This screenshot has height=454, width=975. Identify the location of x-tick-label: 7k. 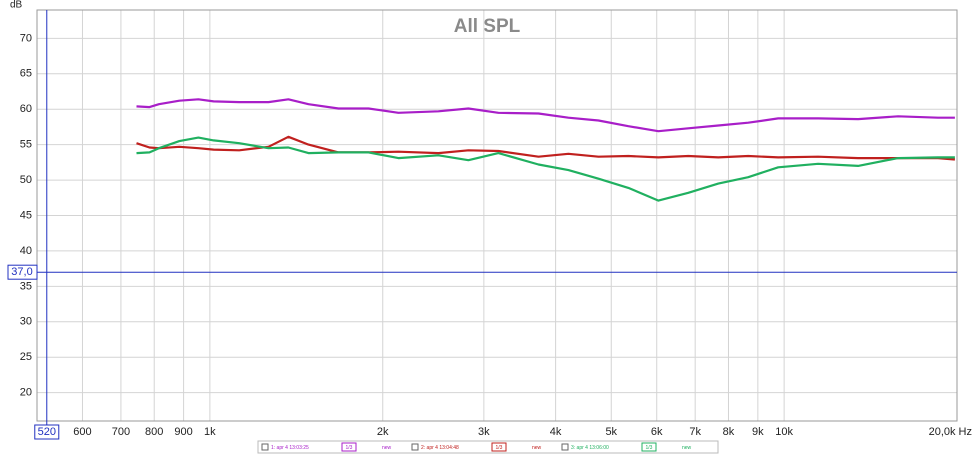
(695, 432).